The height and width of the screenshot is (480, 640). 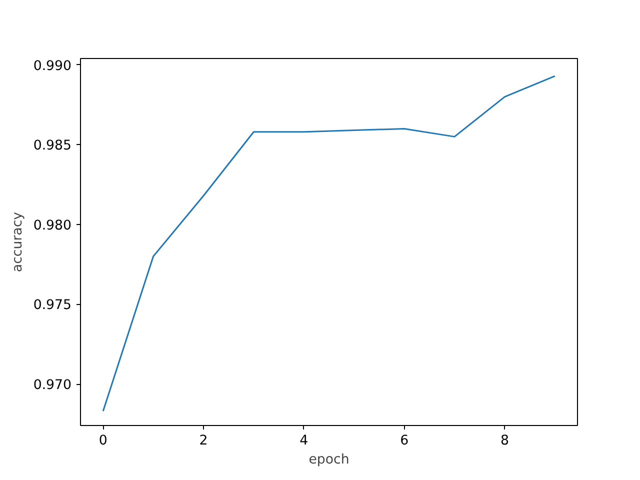 What do you see at coordinates (52, 226) in the screenshot?
I see `y-tick-label: 0.980` at bounding box center [52, 226].